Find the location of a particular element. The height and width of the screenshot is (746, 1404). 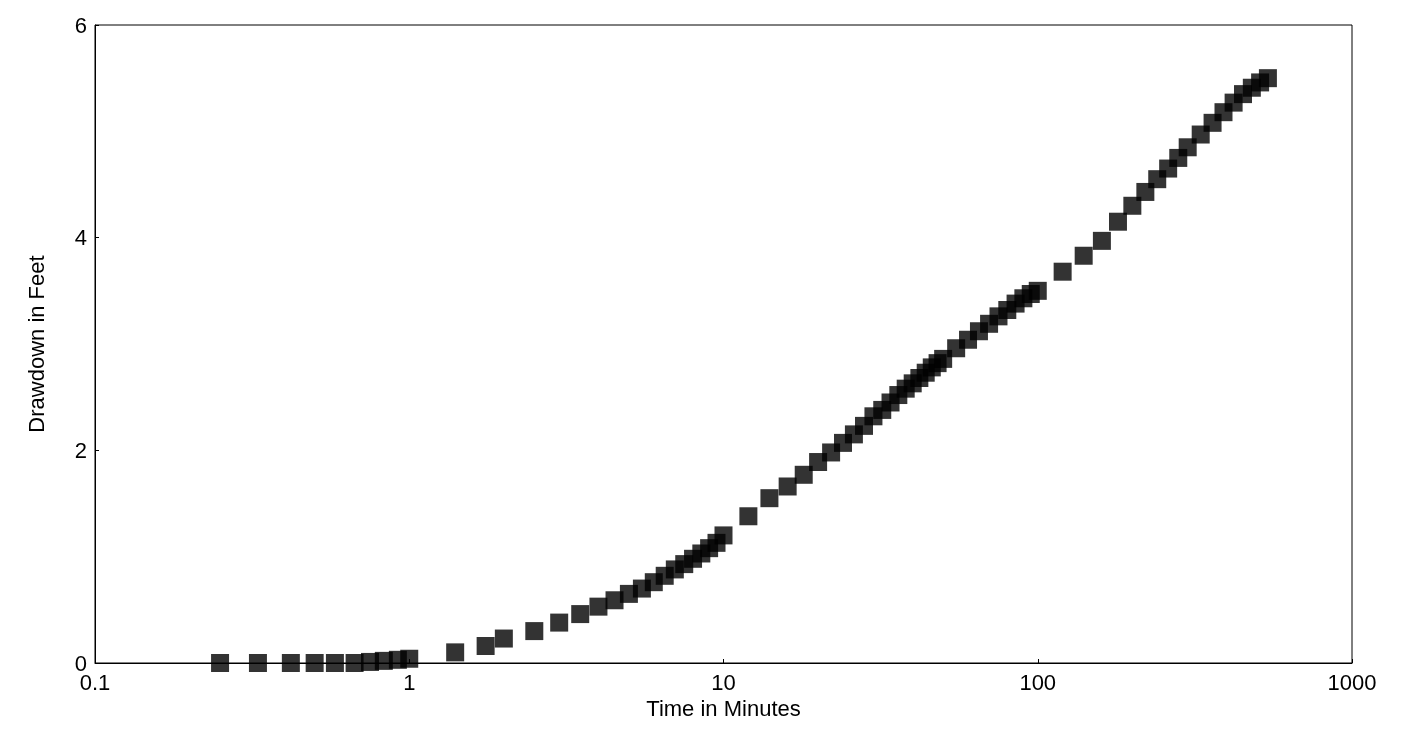

x-axis-title: Time in Minutes is located at coordinates (723, 709).